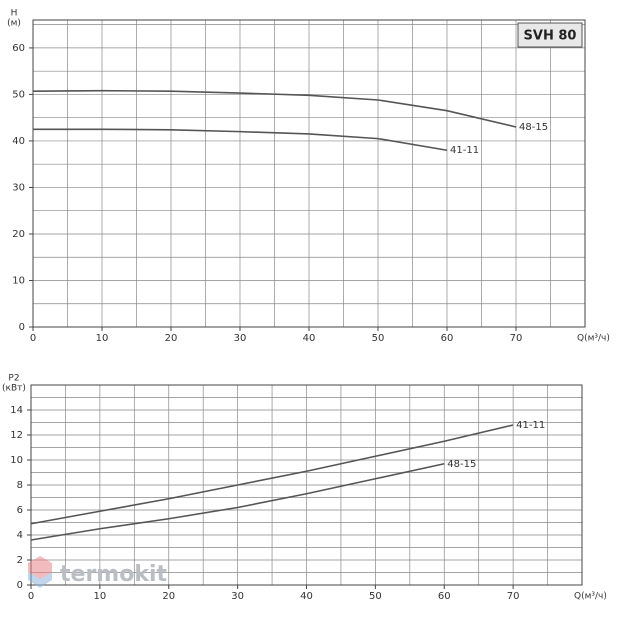  What do you see at coordinates (14, 389) in the screenshot?
I see `y-axis-label: (кВт)` at bounding box center [14, 389].